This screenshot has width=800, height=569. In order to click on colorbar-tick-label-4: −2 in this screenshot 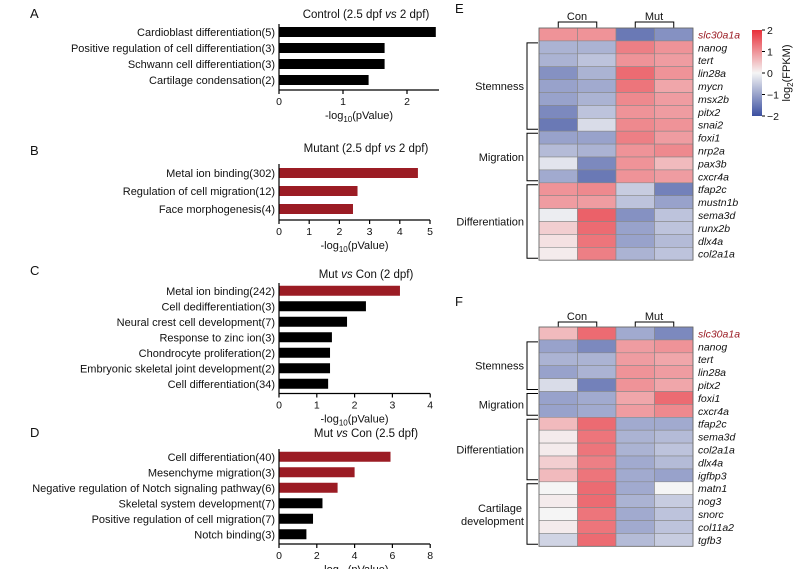, I will do `click(773, 117)`.